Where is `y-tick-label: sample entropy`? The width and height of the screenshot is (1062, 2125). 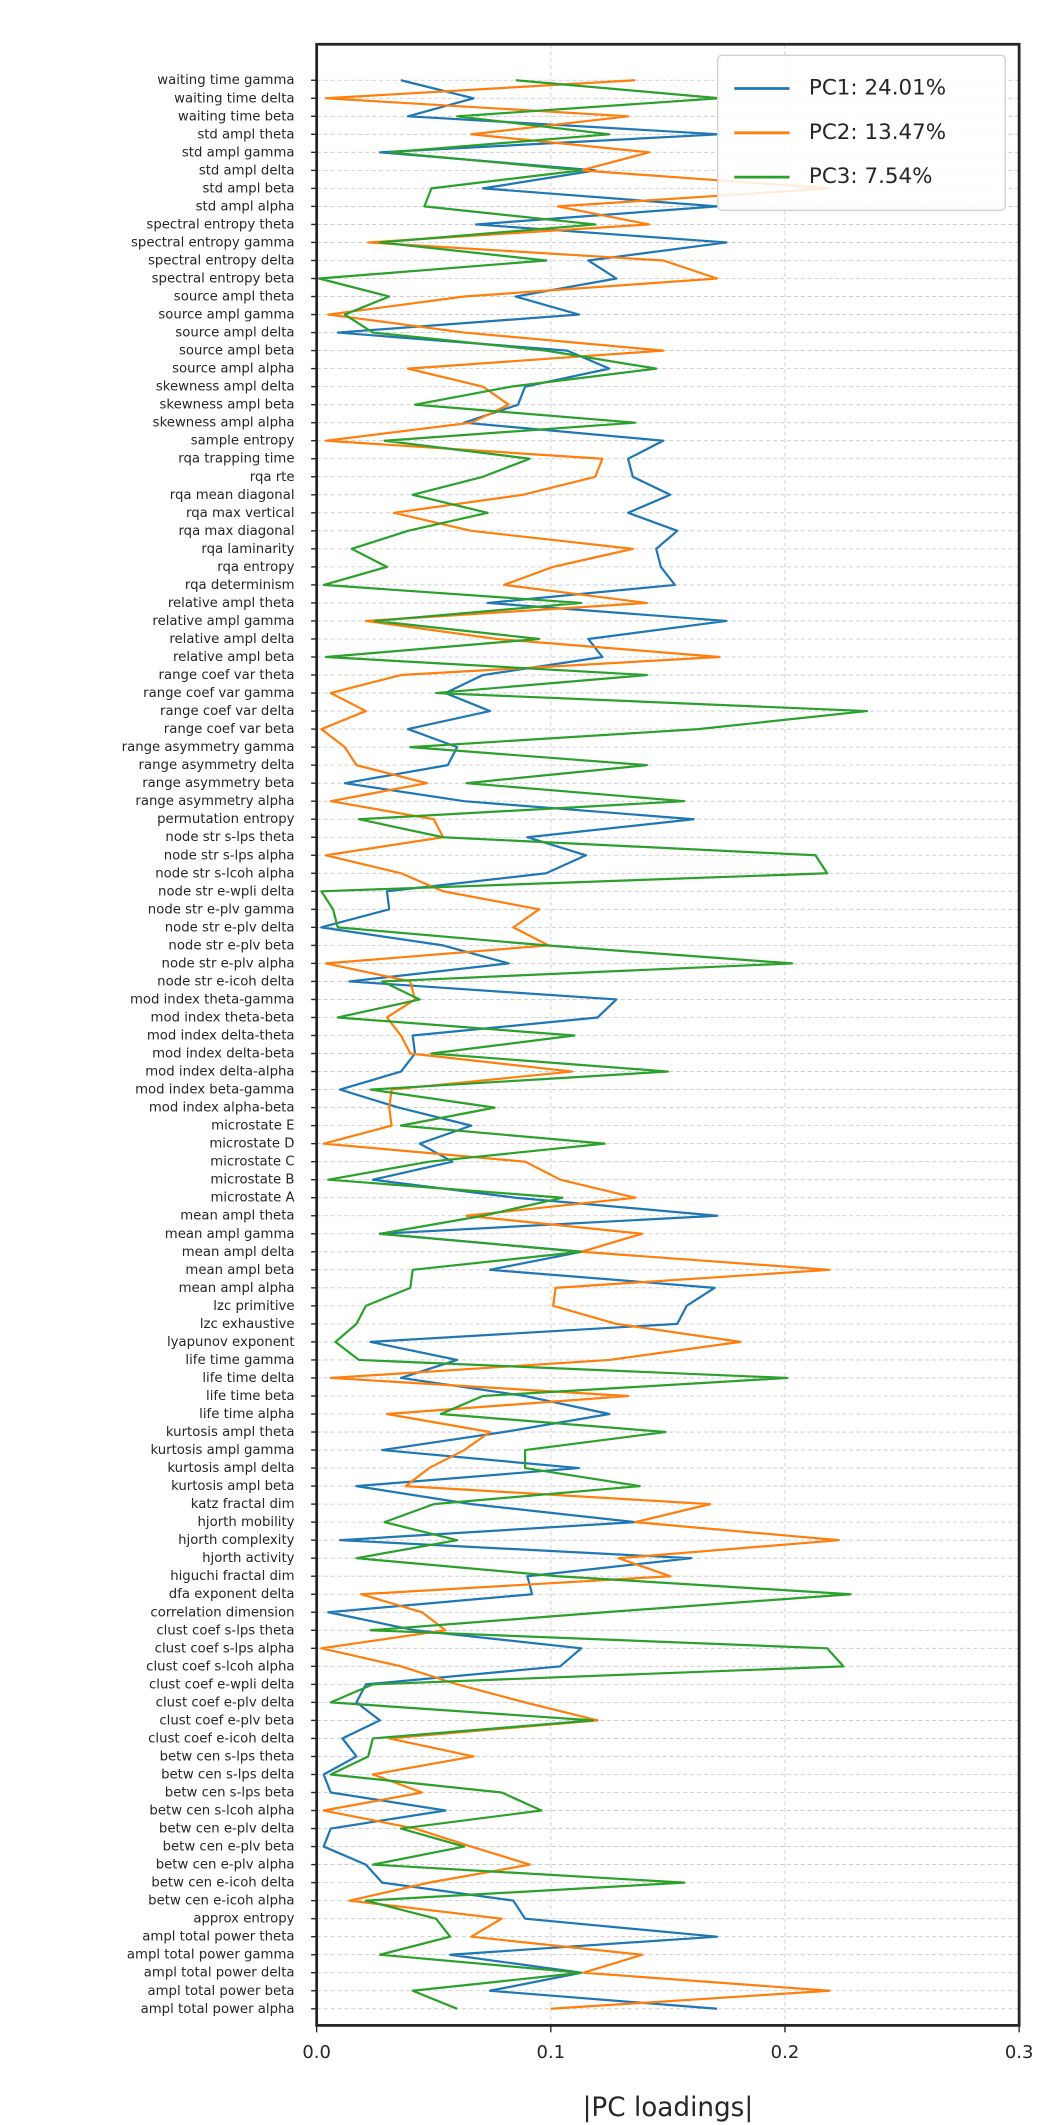 y-tick-label: sample entropy is located at coordinates (243, 441).